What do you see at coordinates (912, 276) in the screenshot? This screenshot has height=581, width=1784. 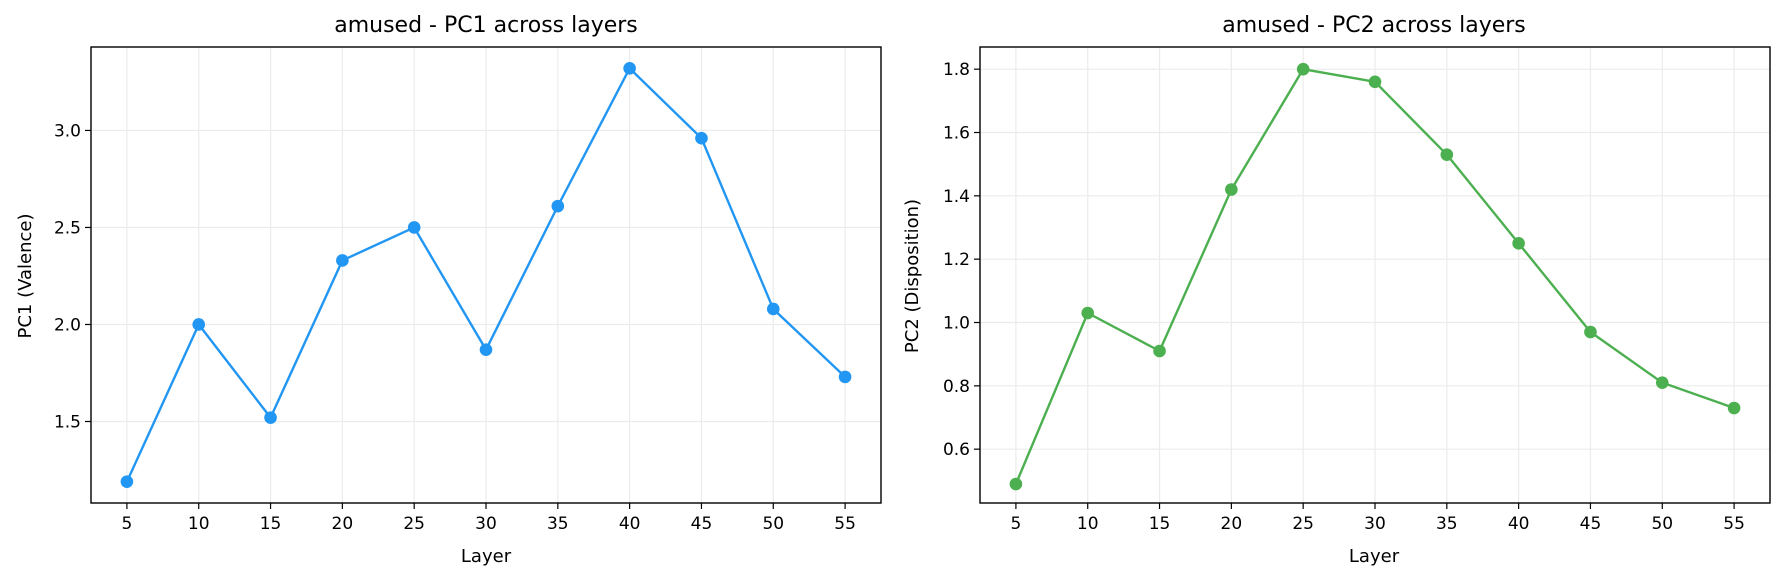 I see `chart-pc2-ylabel: PC2 (Disposition)` at bounding box center [912, 276].